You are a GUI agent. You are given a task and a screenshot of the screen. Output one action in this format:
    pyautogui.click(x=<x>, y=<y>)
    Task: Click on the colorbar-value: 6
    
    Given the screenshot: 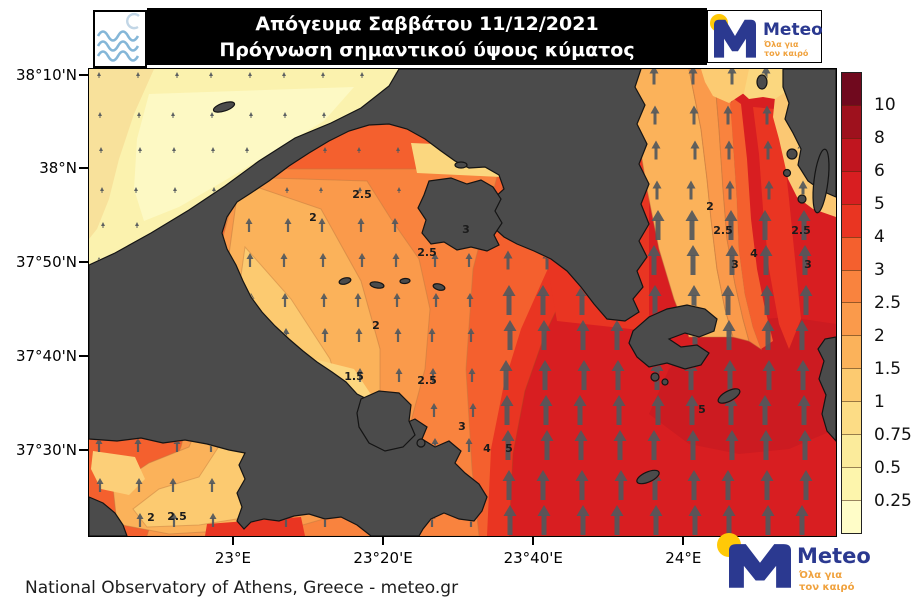 What is the action you would take?
    pyautogui.click(x=879, y=171)
    